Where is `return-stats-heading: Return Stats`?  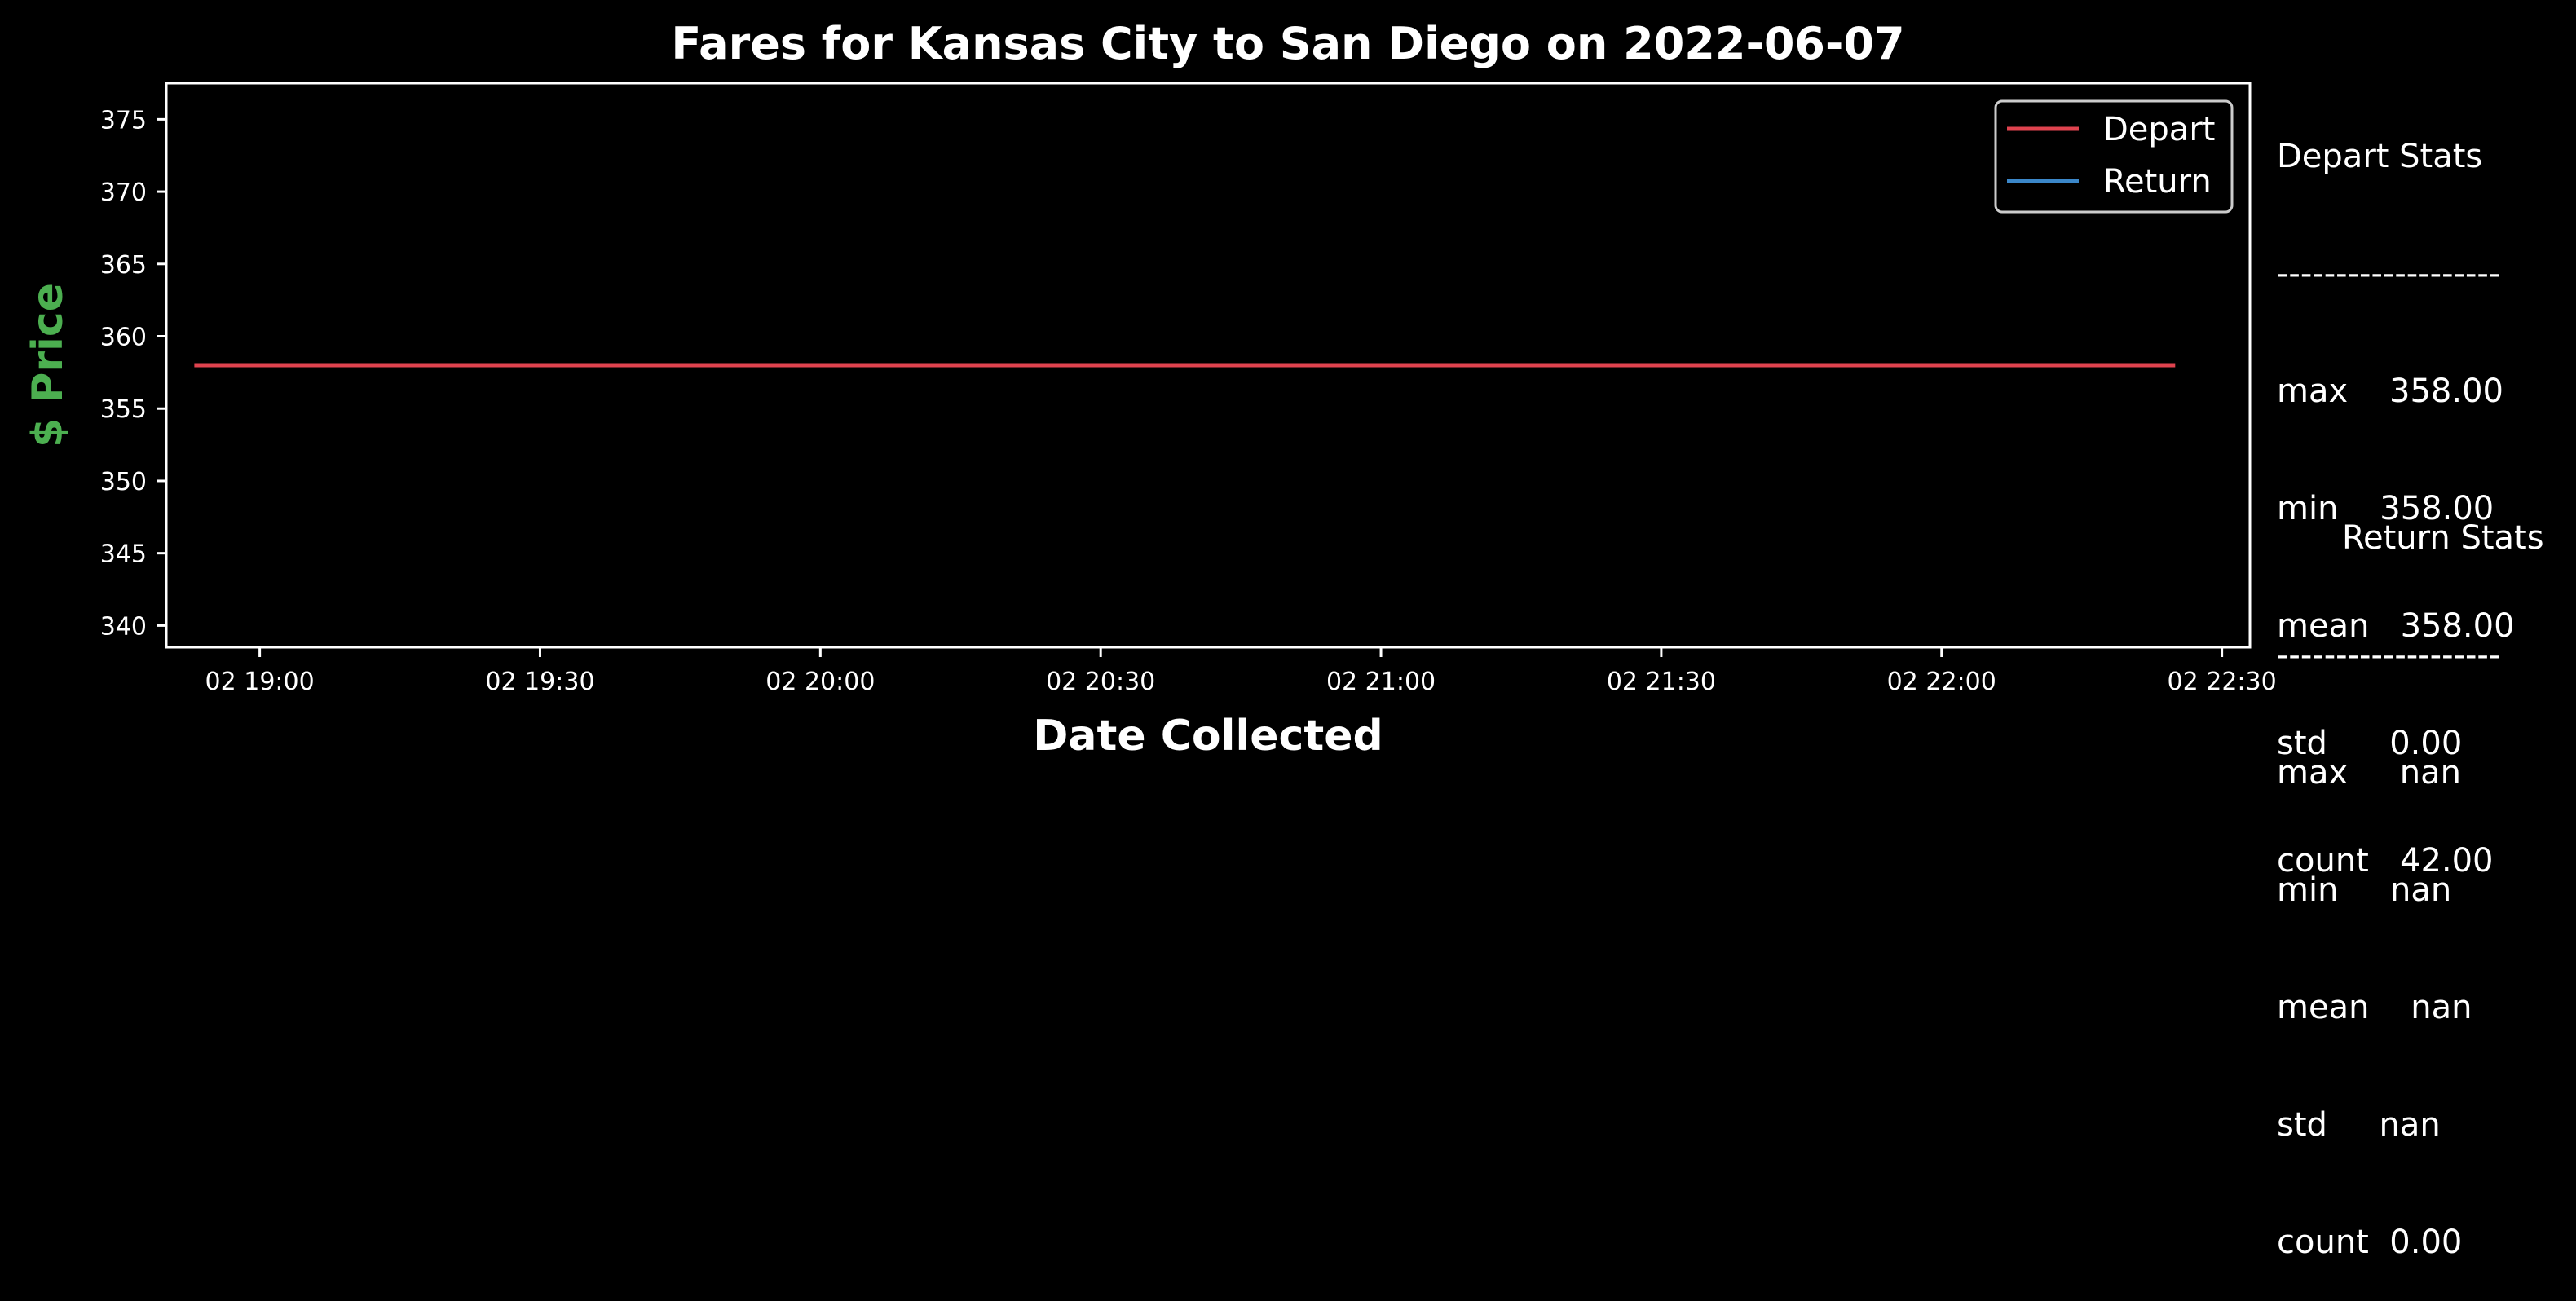 return-stats-heading: Return Stats is located at coordinates (2443, 538).